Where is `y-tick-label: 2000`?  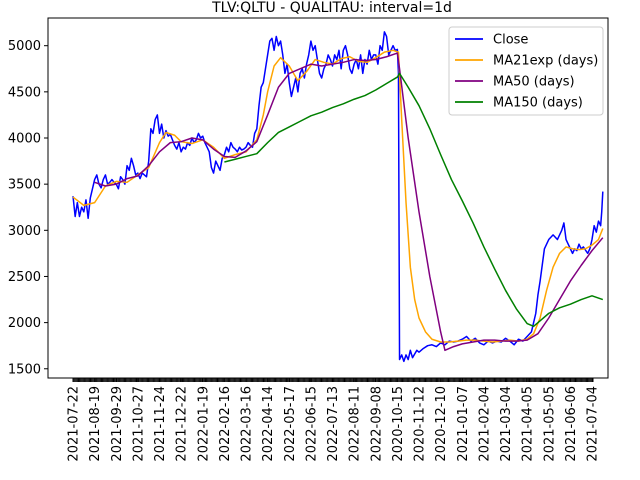 y-tick-label: 2000 is located at coordinates (24, 323).